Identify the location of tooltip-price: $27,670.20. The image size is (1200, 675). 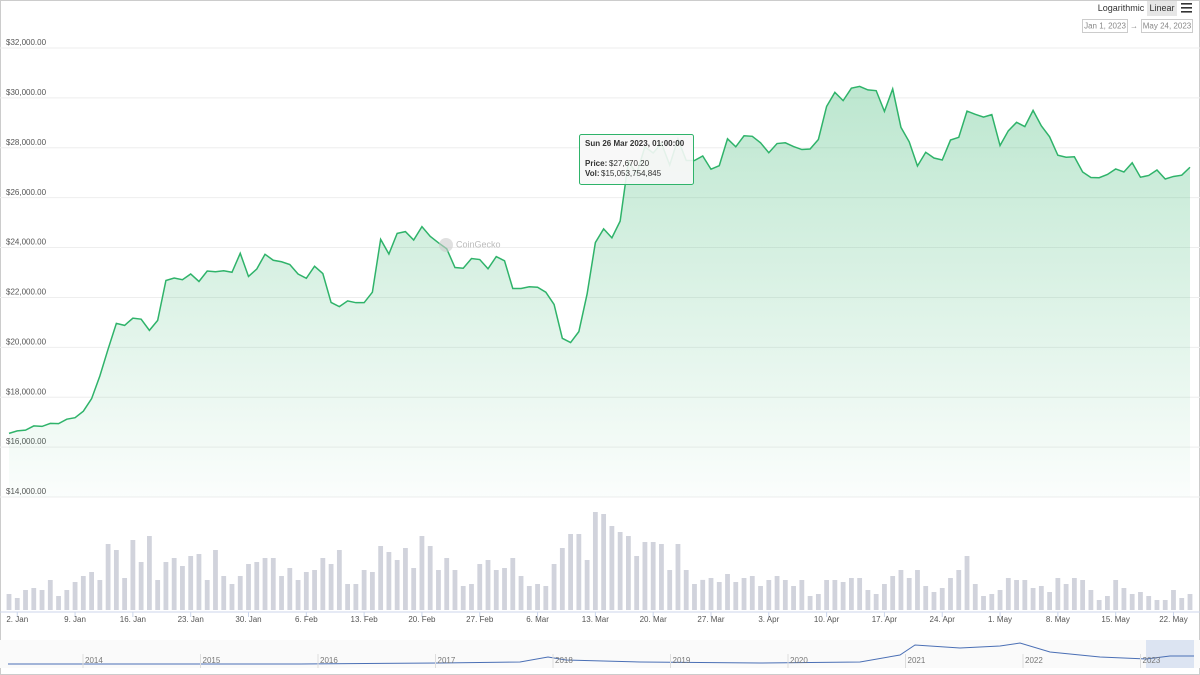
(629, 163).